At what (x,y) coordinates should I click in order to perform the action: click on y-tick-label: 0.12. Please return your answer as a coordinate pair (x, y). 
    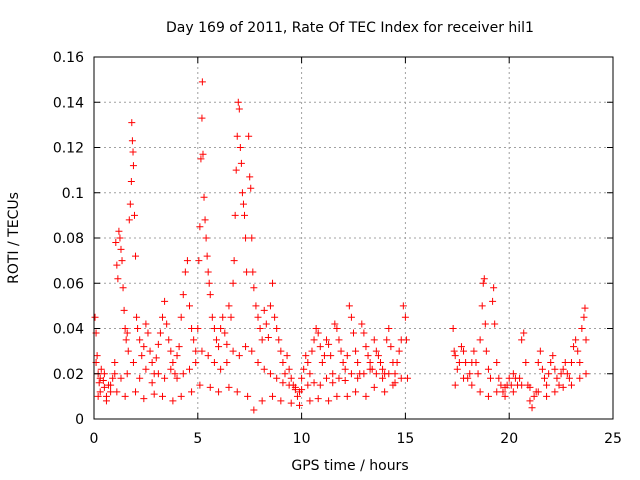
    Looking at the image, I should click on (68, 149).